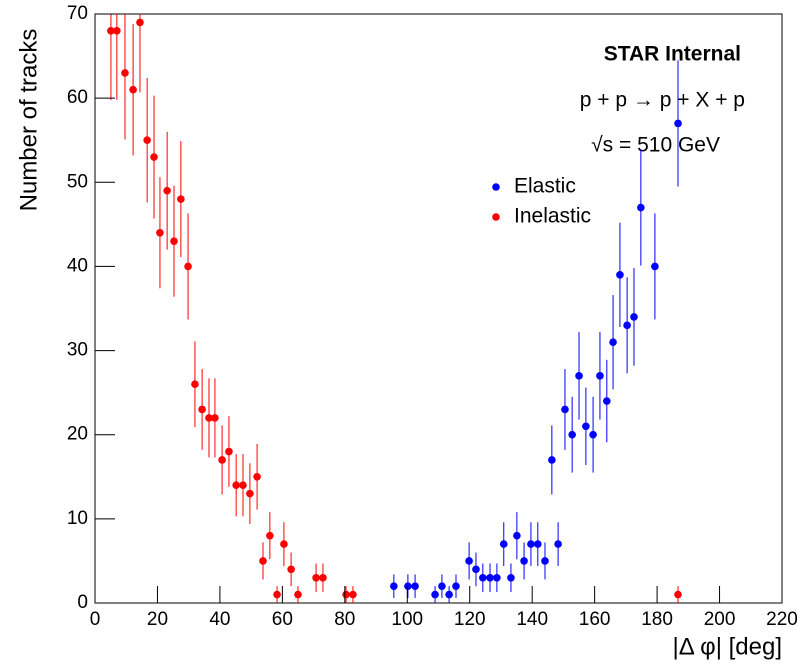 The image size is (798, 671). What do you see at coordinates (655, 145) in the screenshot?
I see `annotation: √s = 510 GeV` at bounding box center [655, 145].